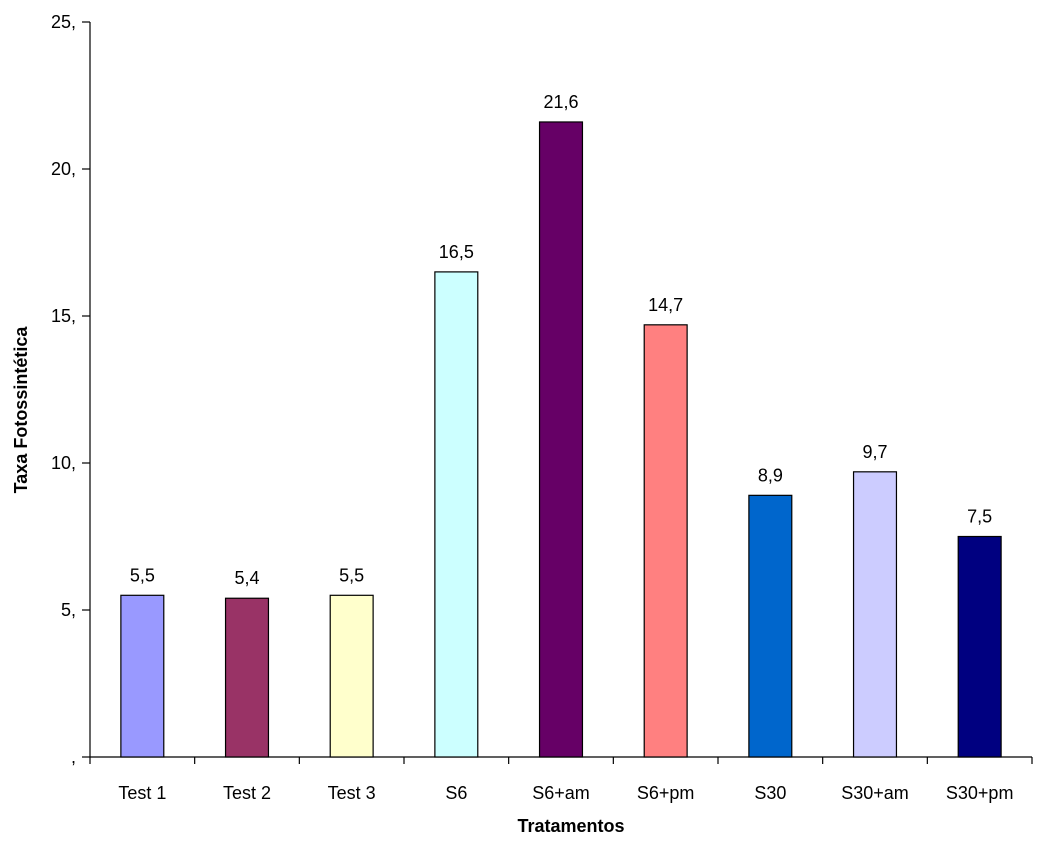 The height and width of the screenshot is (846, 1042). I want to click on data-label: 7,5, so click(979, 517).